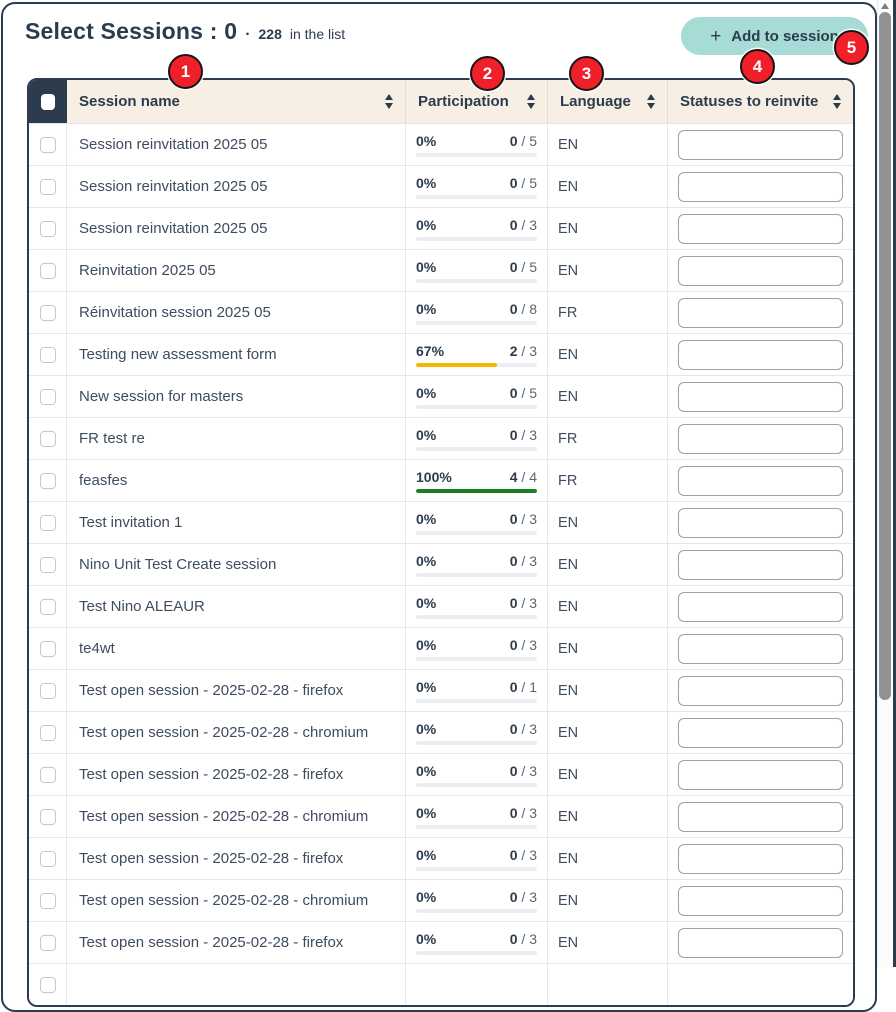  I want to click on column-header-statuses-to-reinvite: Statuses to reinvite, so click(760, 101).